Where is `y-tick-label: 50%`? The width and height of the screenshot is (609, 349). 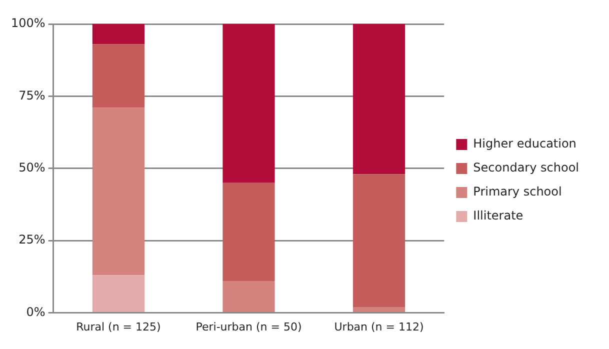
y-tick-label: 50% is located at coordinates (32, 167).